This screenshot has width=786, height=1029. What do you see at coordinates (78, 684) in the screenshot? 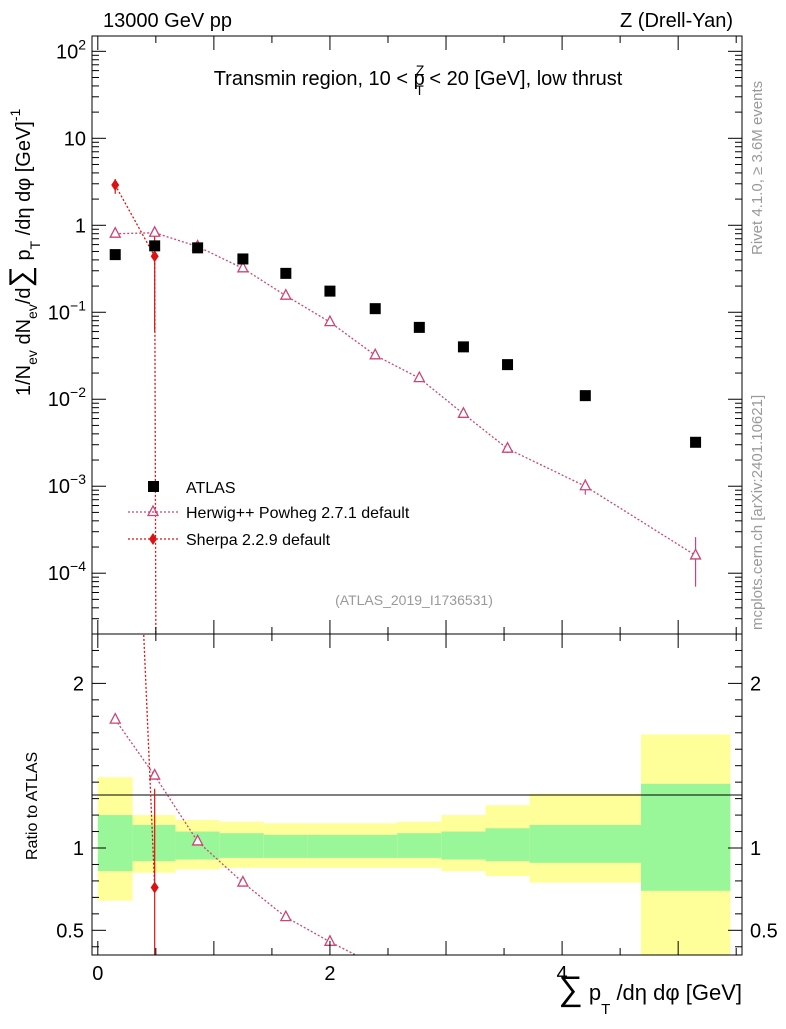
I see `ratio-y-tick-label-left: 2` at bounding box center [78, 684].